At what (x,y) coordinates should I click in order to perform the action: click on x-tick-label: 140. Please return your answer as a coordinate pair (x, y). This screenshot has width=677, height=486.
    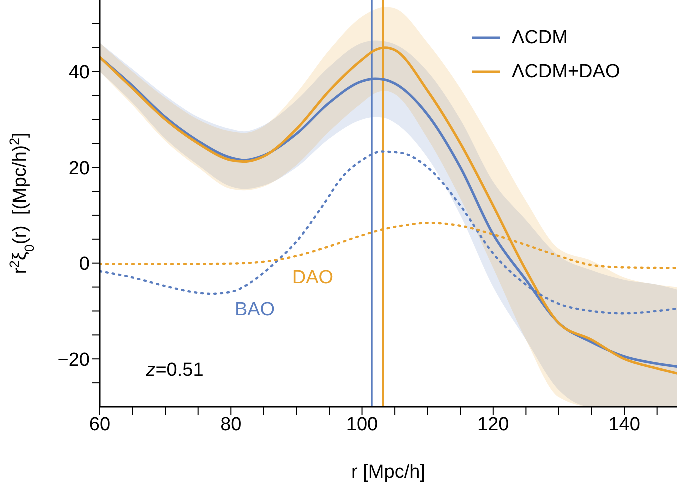
    Looking at the image, I should click on (624, 425).